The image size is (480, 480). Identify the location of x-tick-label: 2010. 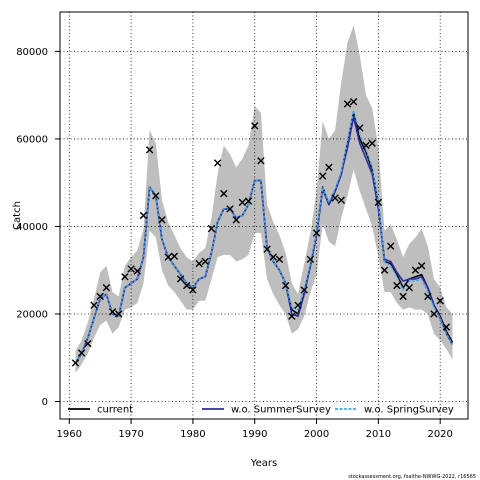
(378, 434).